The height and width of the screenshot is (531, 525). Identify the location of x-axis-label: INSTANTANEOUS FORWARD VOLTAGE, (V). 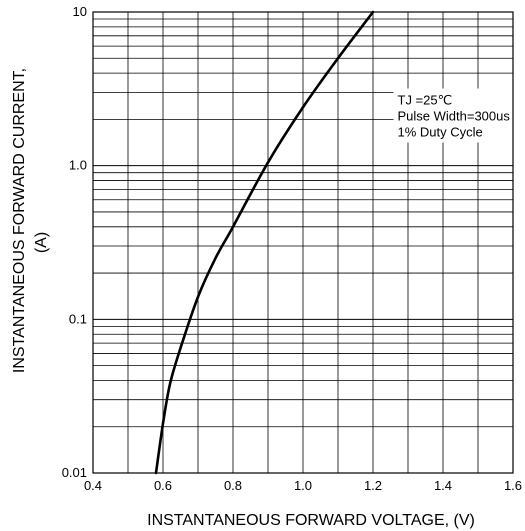
(311, 520).